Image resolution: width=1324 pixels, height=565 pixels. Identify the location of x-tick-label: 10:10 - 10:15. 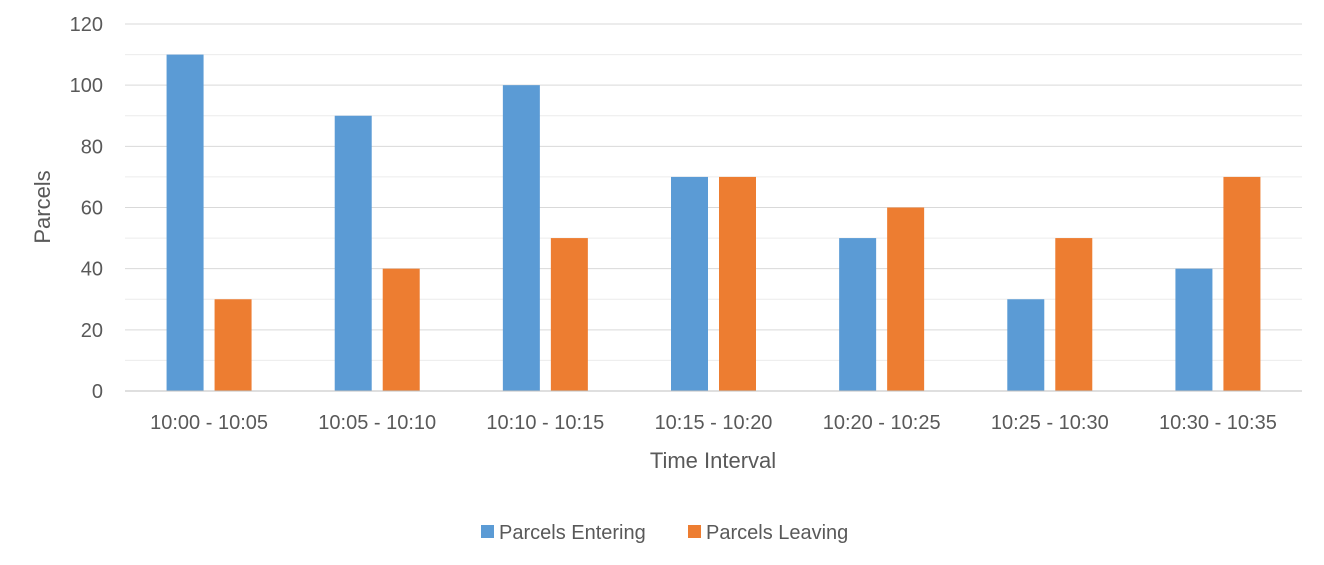
(545, 423).